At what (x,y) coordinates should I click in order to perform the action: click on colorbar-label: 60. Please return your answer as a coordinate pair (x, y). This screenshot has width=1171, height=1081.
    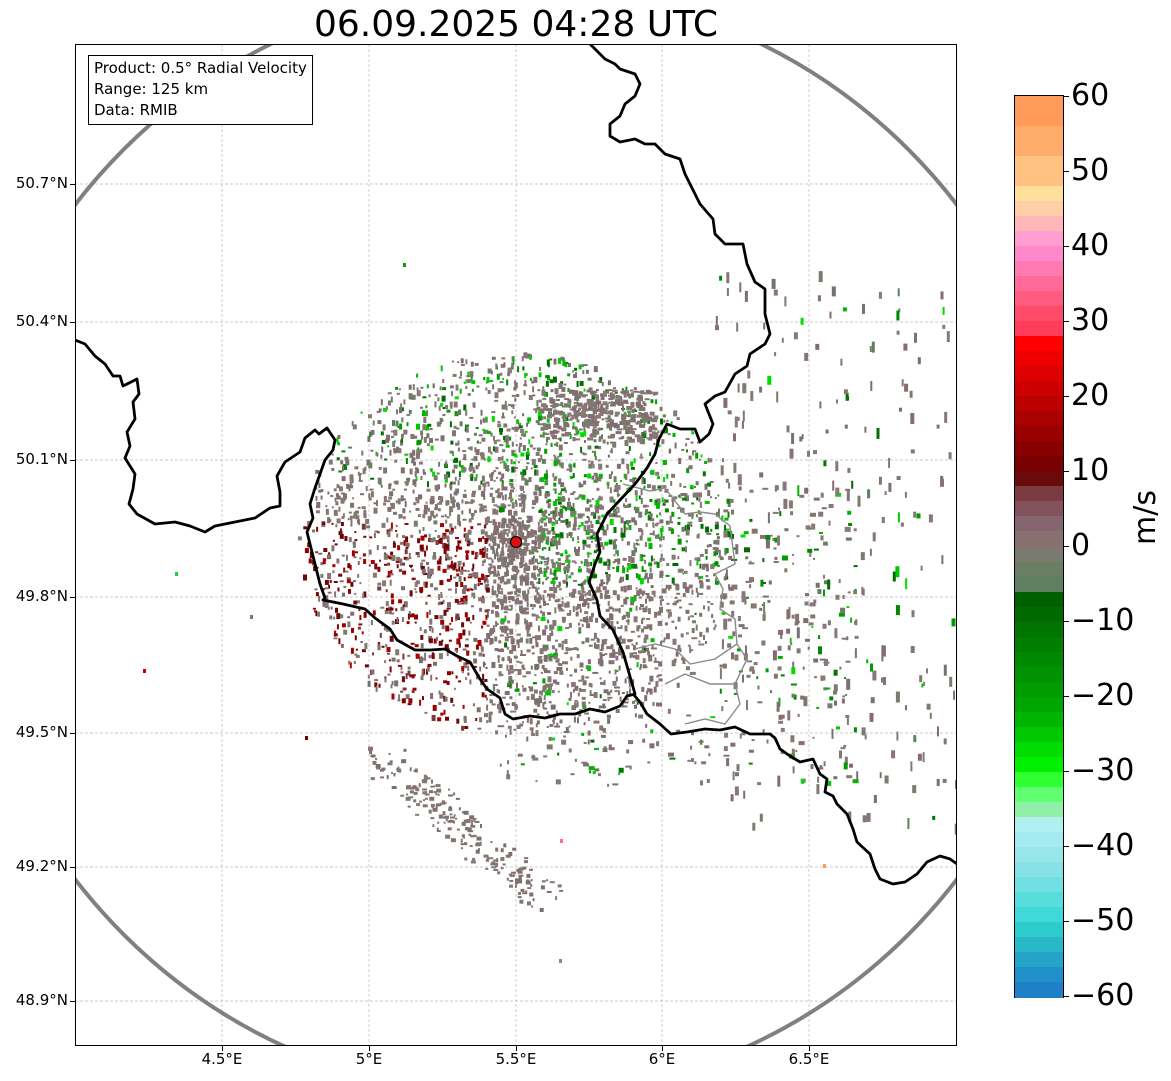
    Looking at the image, I should click on (1090, 95).